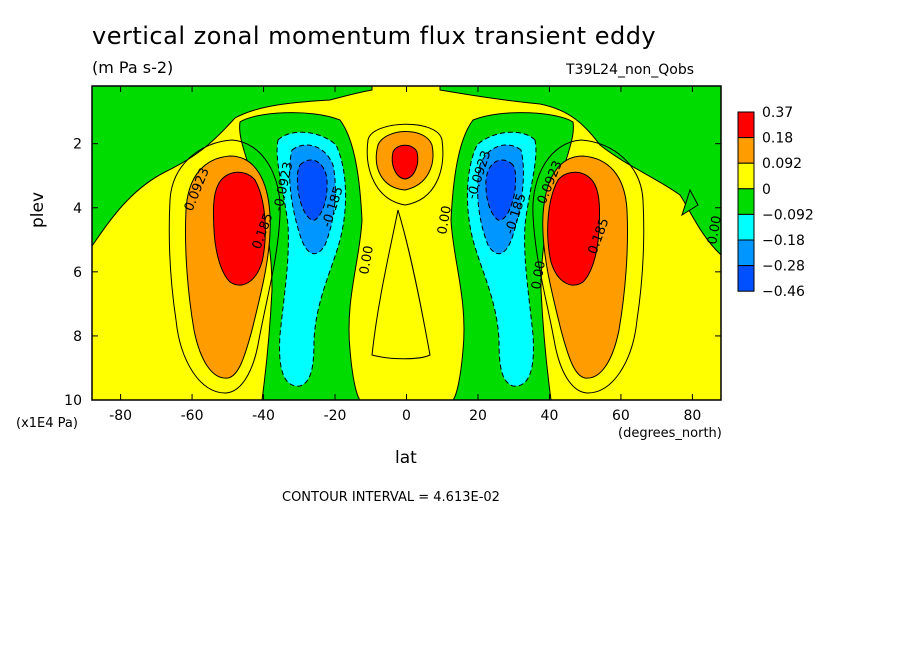 The height and width of the screenshot is (654, 904). What do you see at coordinates (77, 209) in the screenshot?
I see `y-tick-label: 4` at bounding box center [77, 209].